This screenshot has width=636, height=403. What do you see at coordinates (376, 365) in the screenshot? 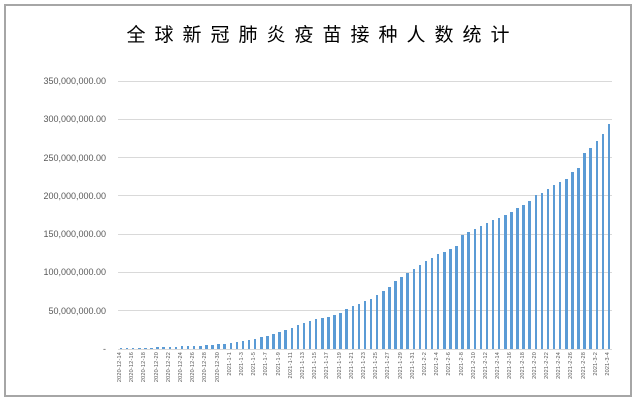
I see `x-axis-tick-label: 2021-1-25` at bounding box center [376, 365].